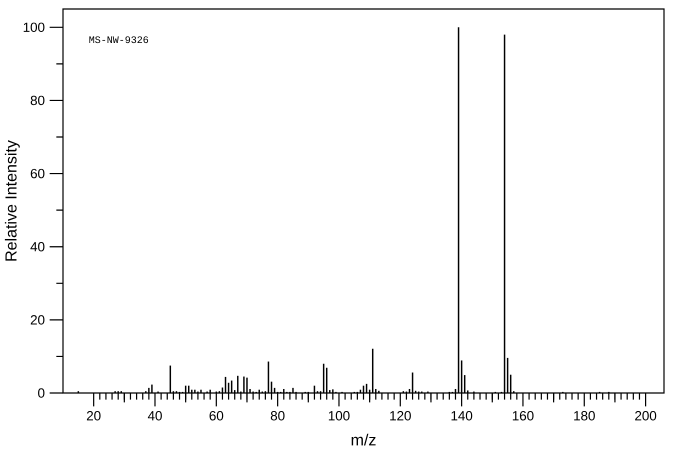 Image resolution: width=676 pixels, height=455 pixels. I want to click on x-tick-label: 160, so click(523, 415).